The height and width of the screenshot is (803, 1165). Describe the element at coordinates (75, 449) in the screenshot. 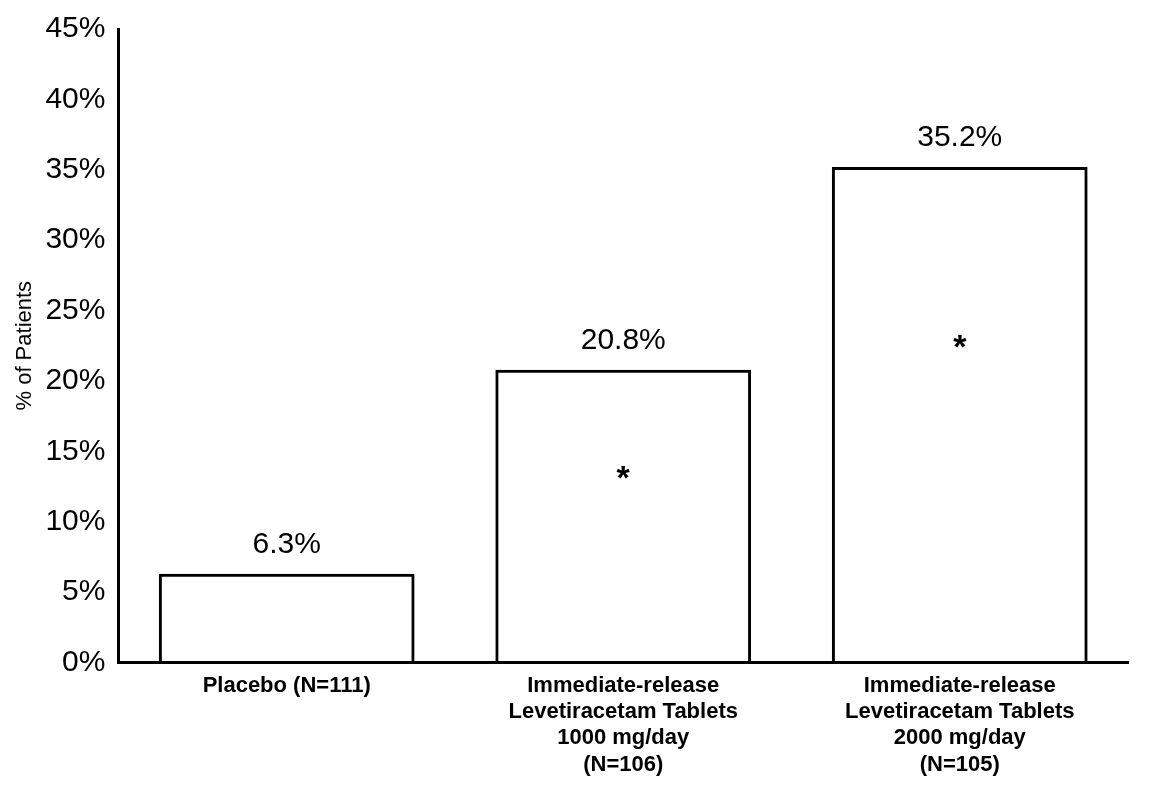

I see `y-tick-label: 15%` at that location.